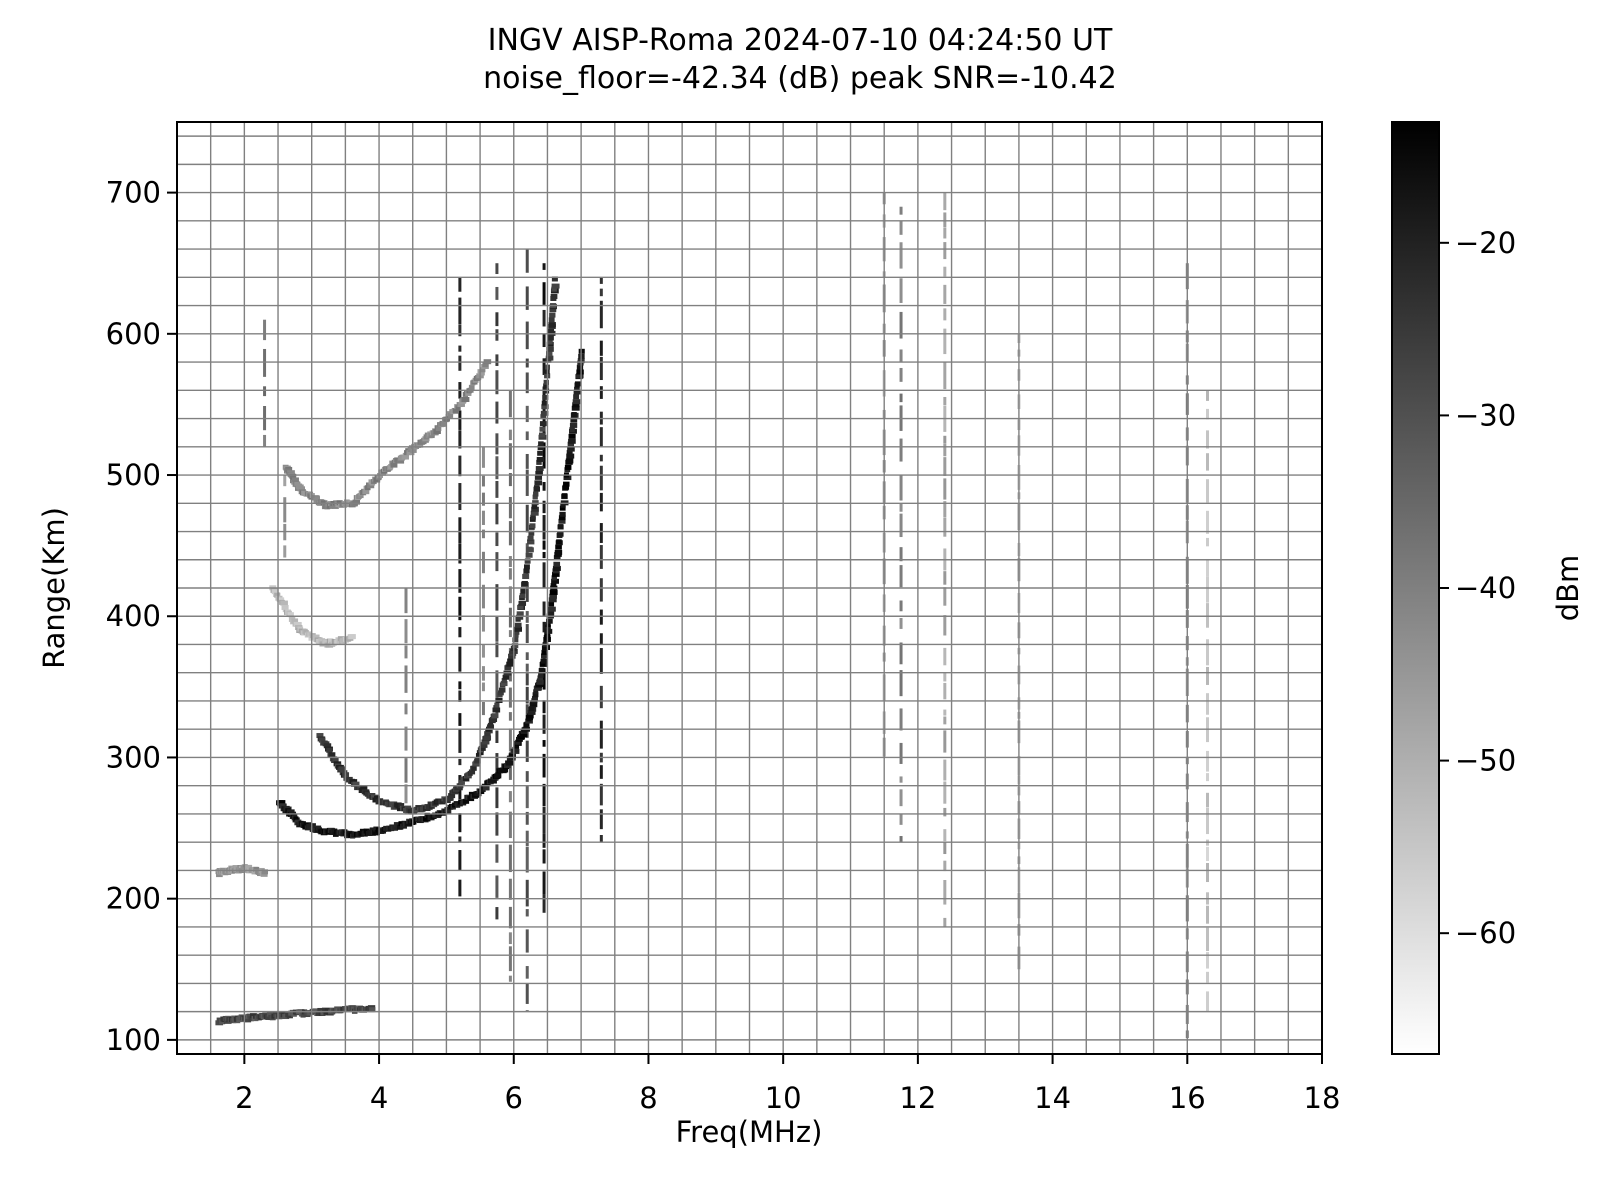 This screenshot has width=1600, height=1200. Describe the element at coordinates (133, 334) in the screenshot. I see `y-tick-label: 600` at that location.